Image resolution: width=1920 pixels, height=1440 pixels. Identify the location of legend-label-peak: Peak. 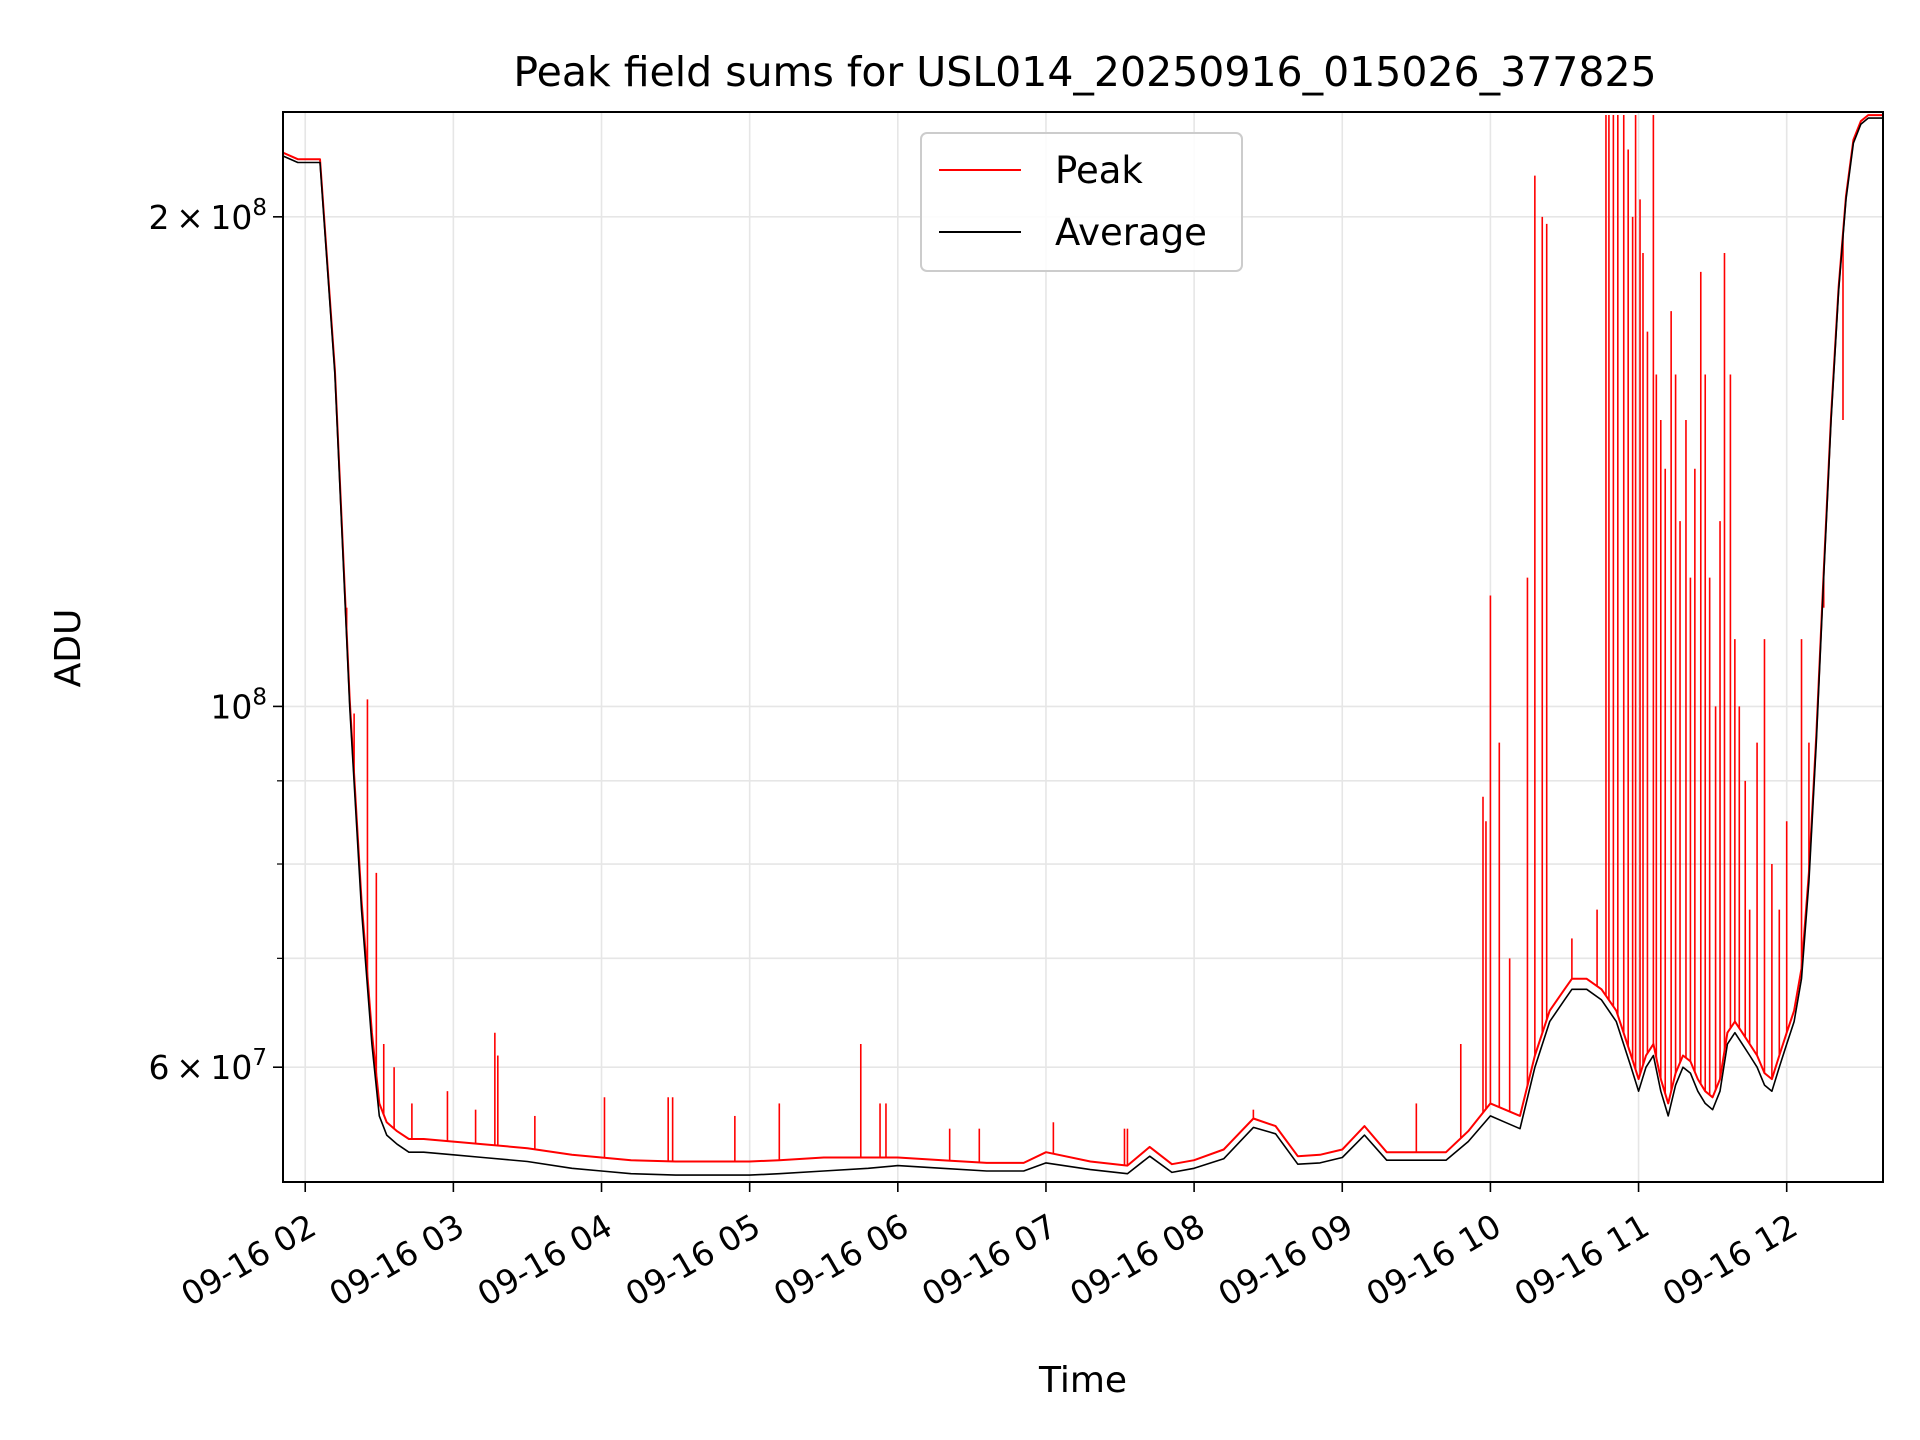
(1099, 170).